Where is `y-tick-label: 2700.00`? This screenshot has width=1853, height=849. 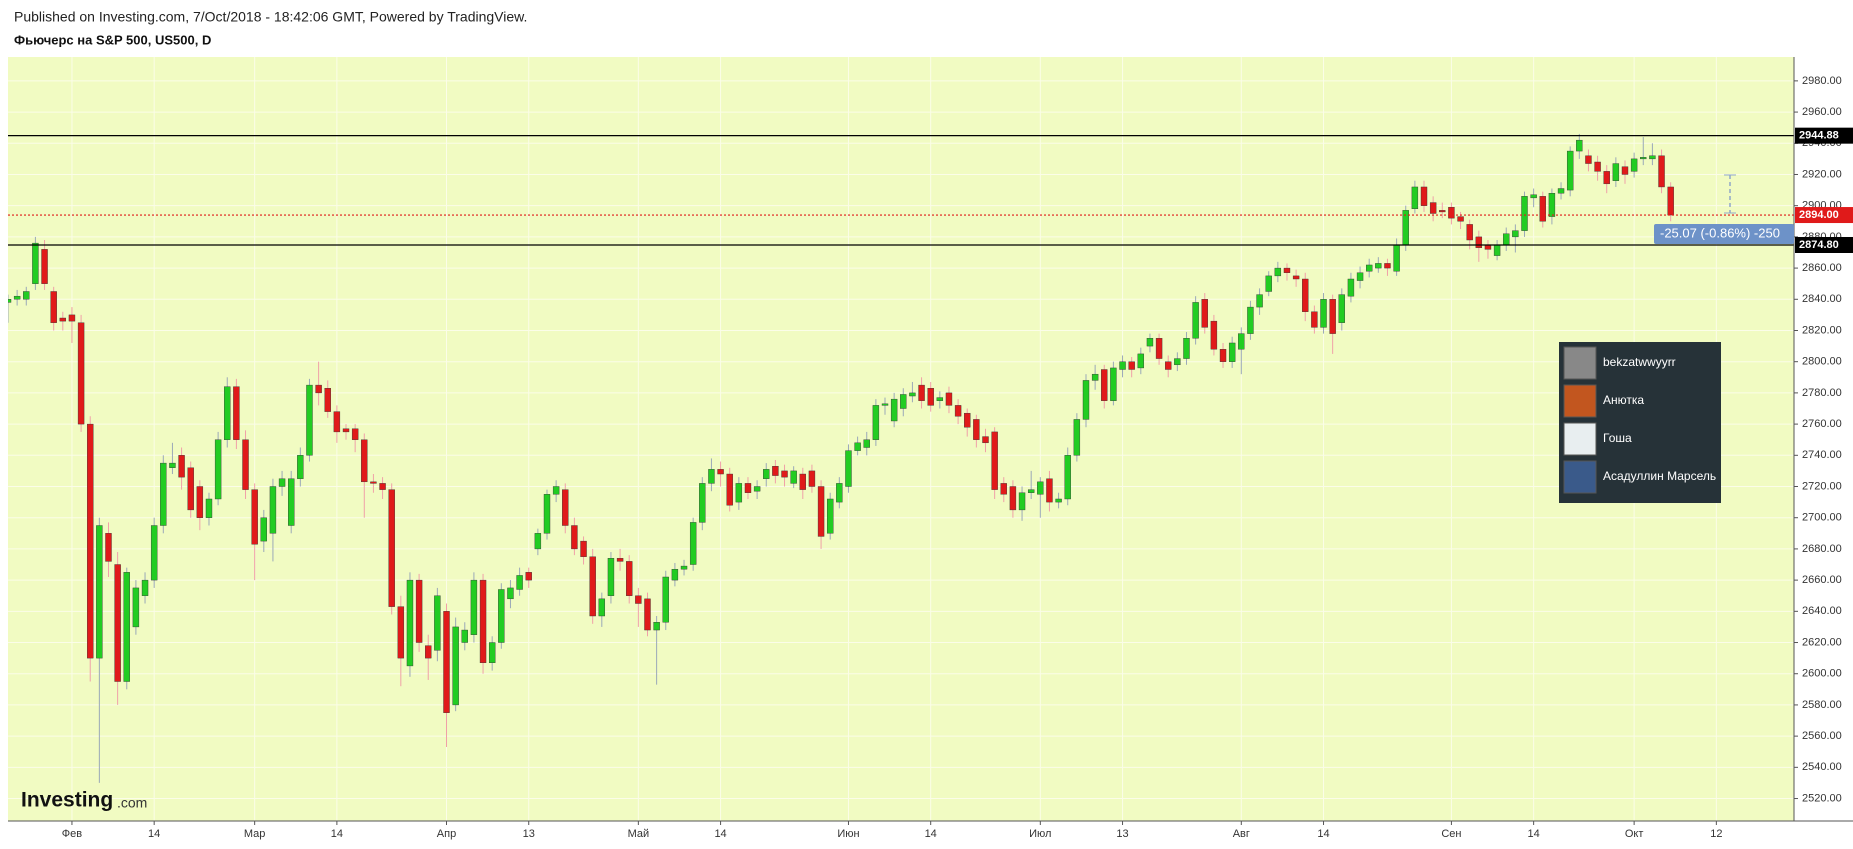 y-tick-label: 2700.00 is located at coordinates (1822, 518).